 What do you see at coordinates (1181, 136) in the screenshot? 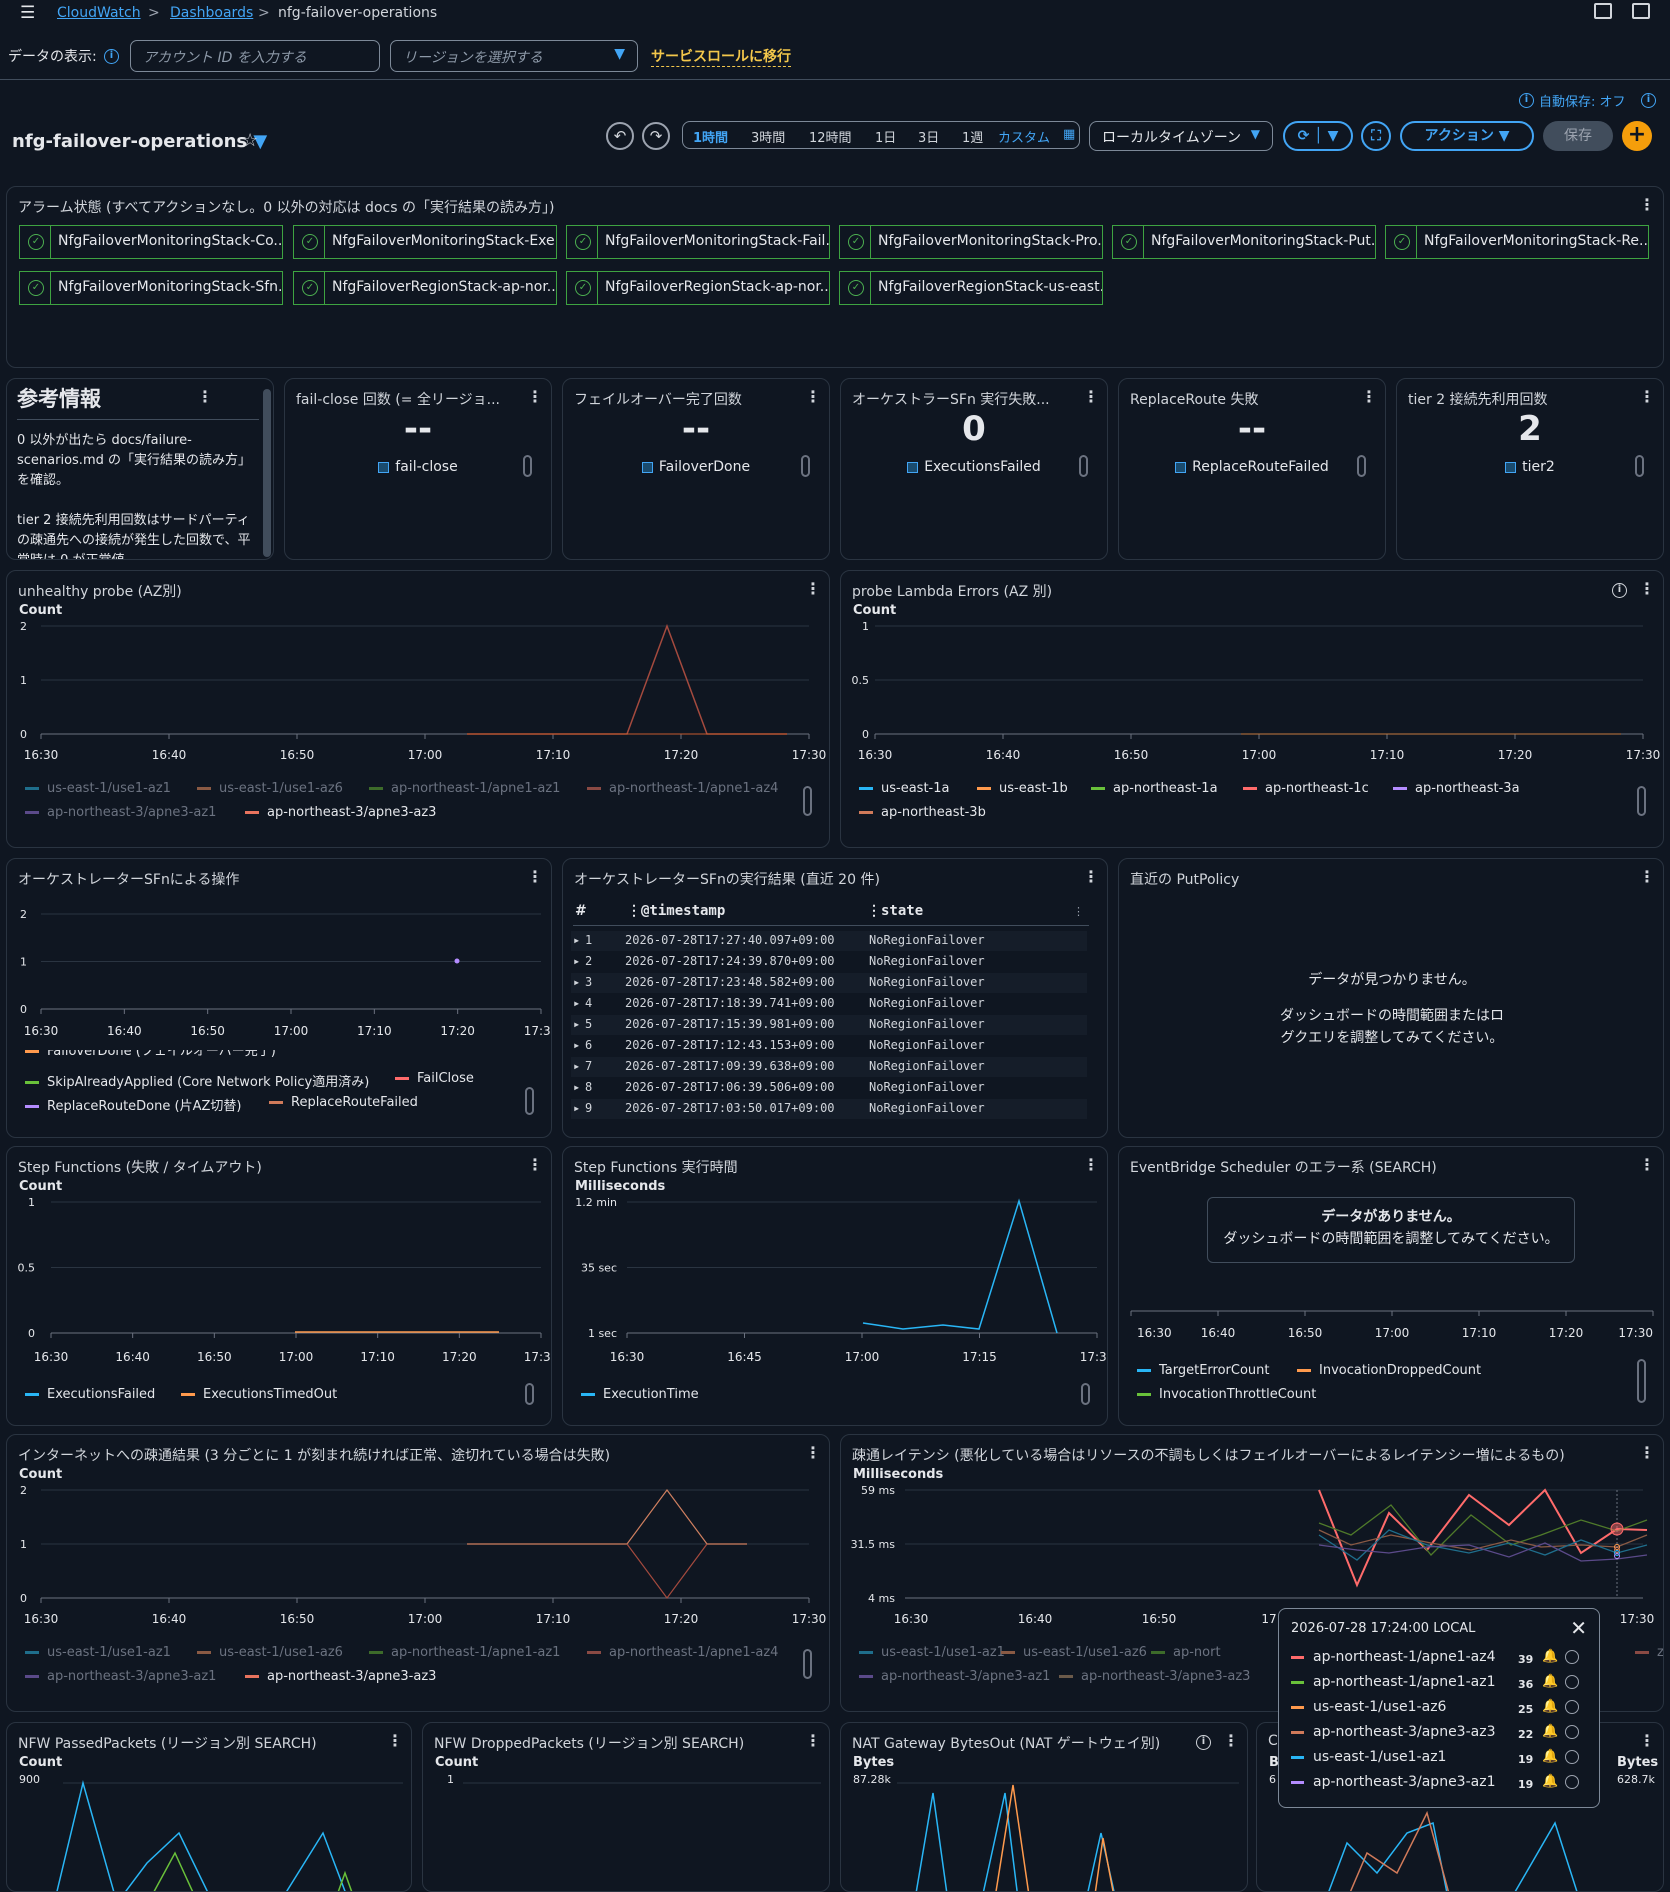
I see `timezone-select: ローカルタイムゾーン ▼` at bounding box center [1181, 136].